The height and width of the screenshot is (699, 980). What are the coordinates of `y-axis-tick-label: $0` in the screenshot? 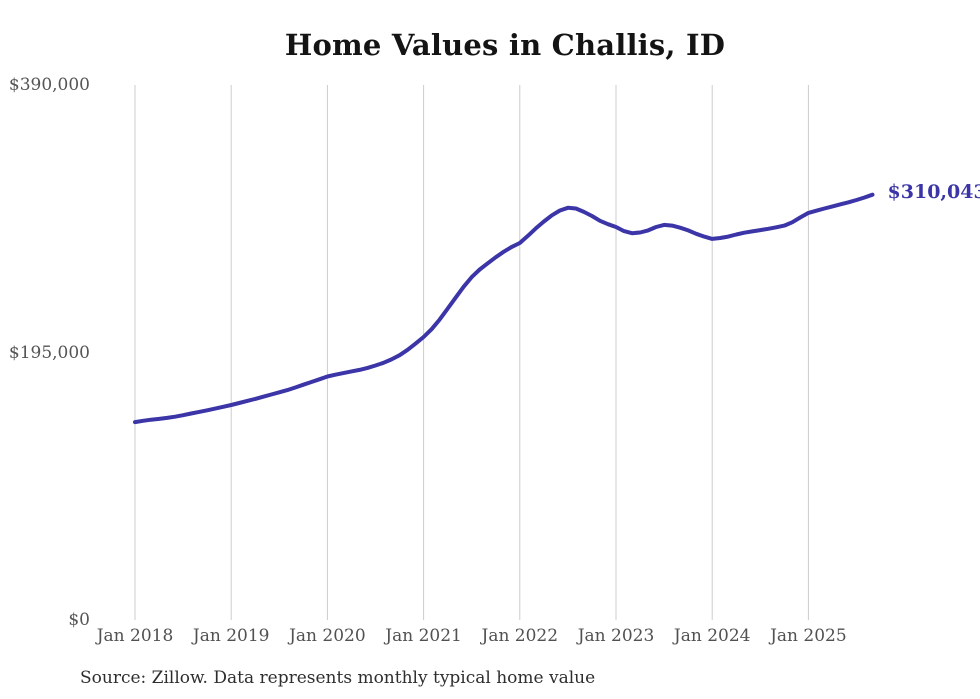 It's located at (79, 620).